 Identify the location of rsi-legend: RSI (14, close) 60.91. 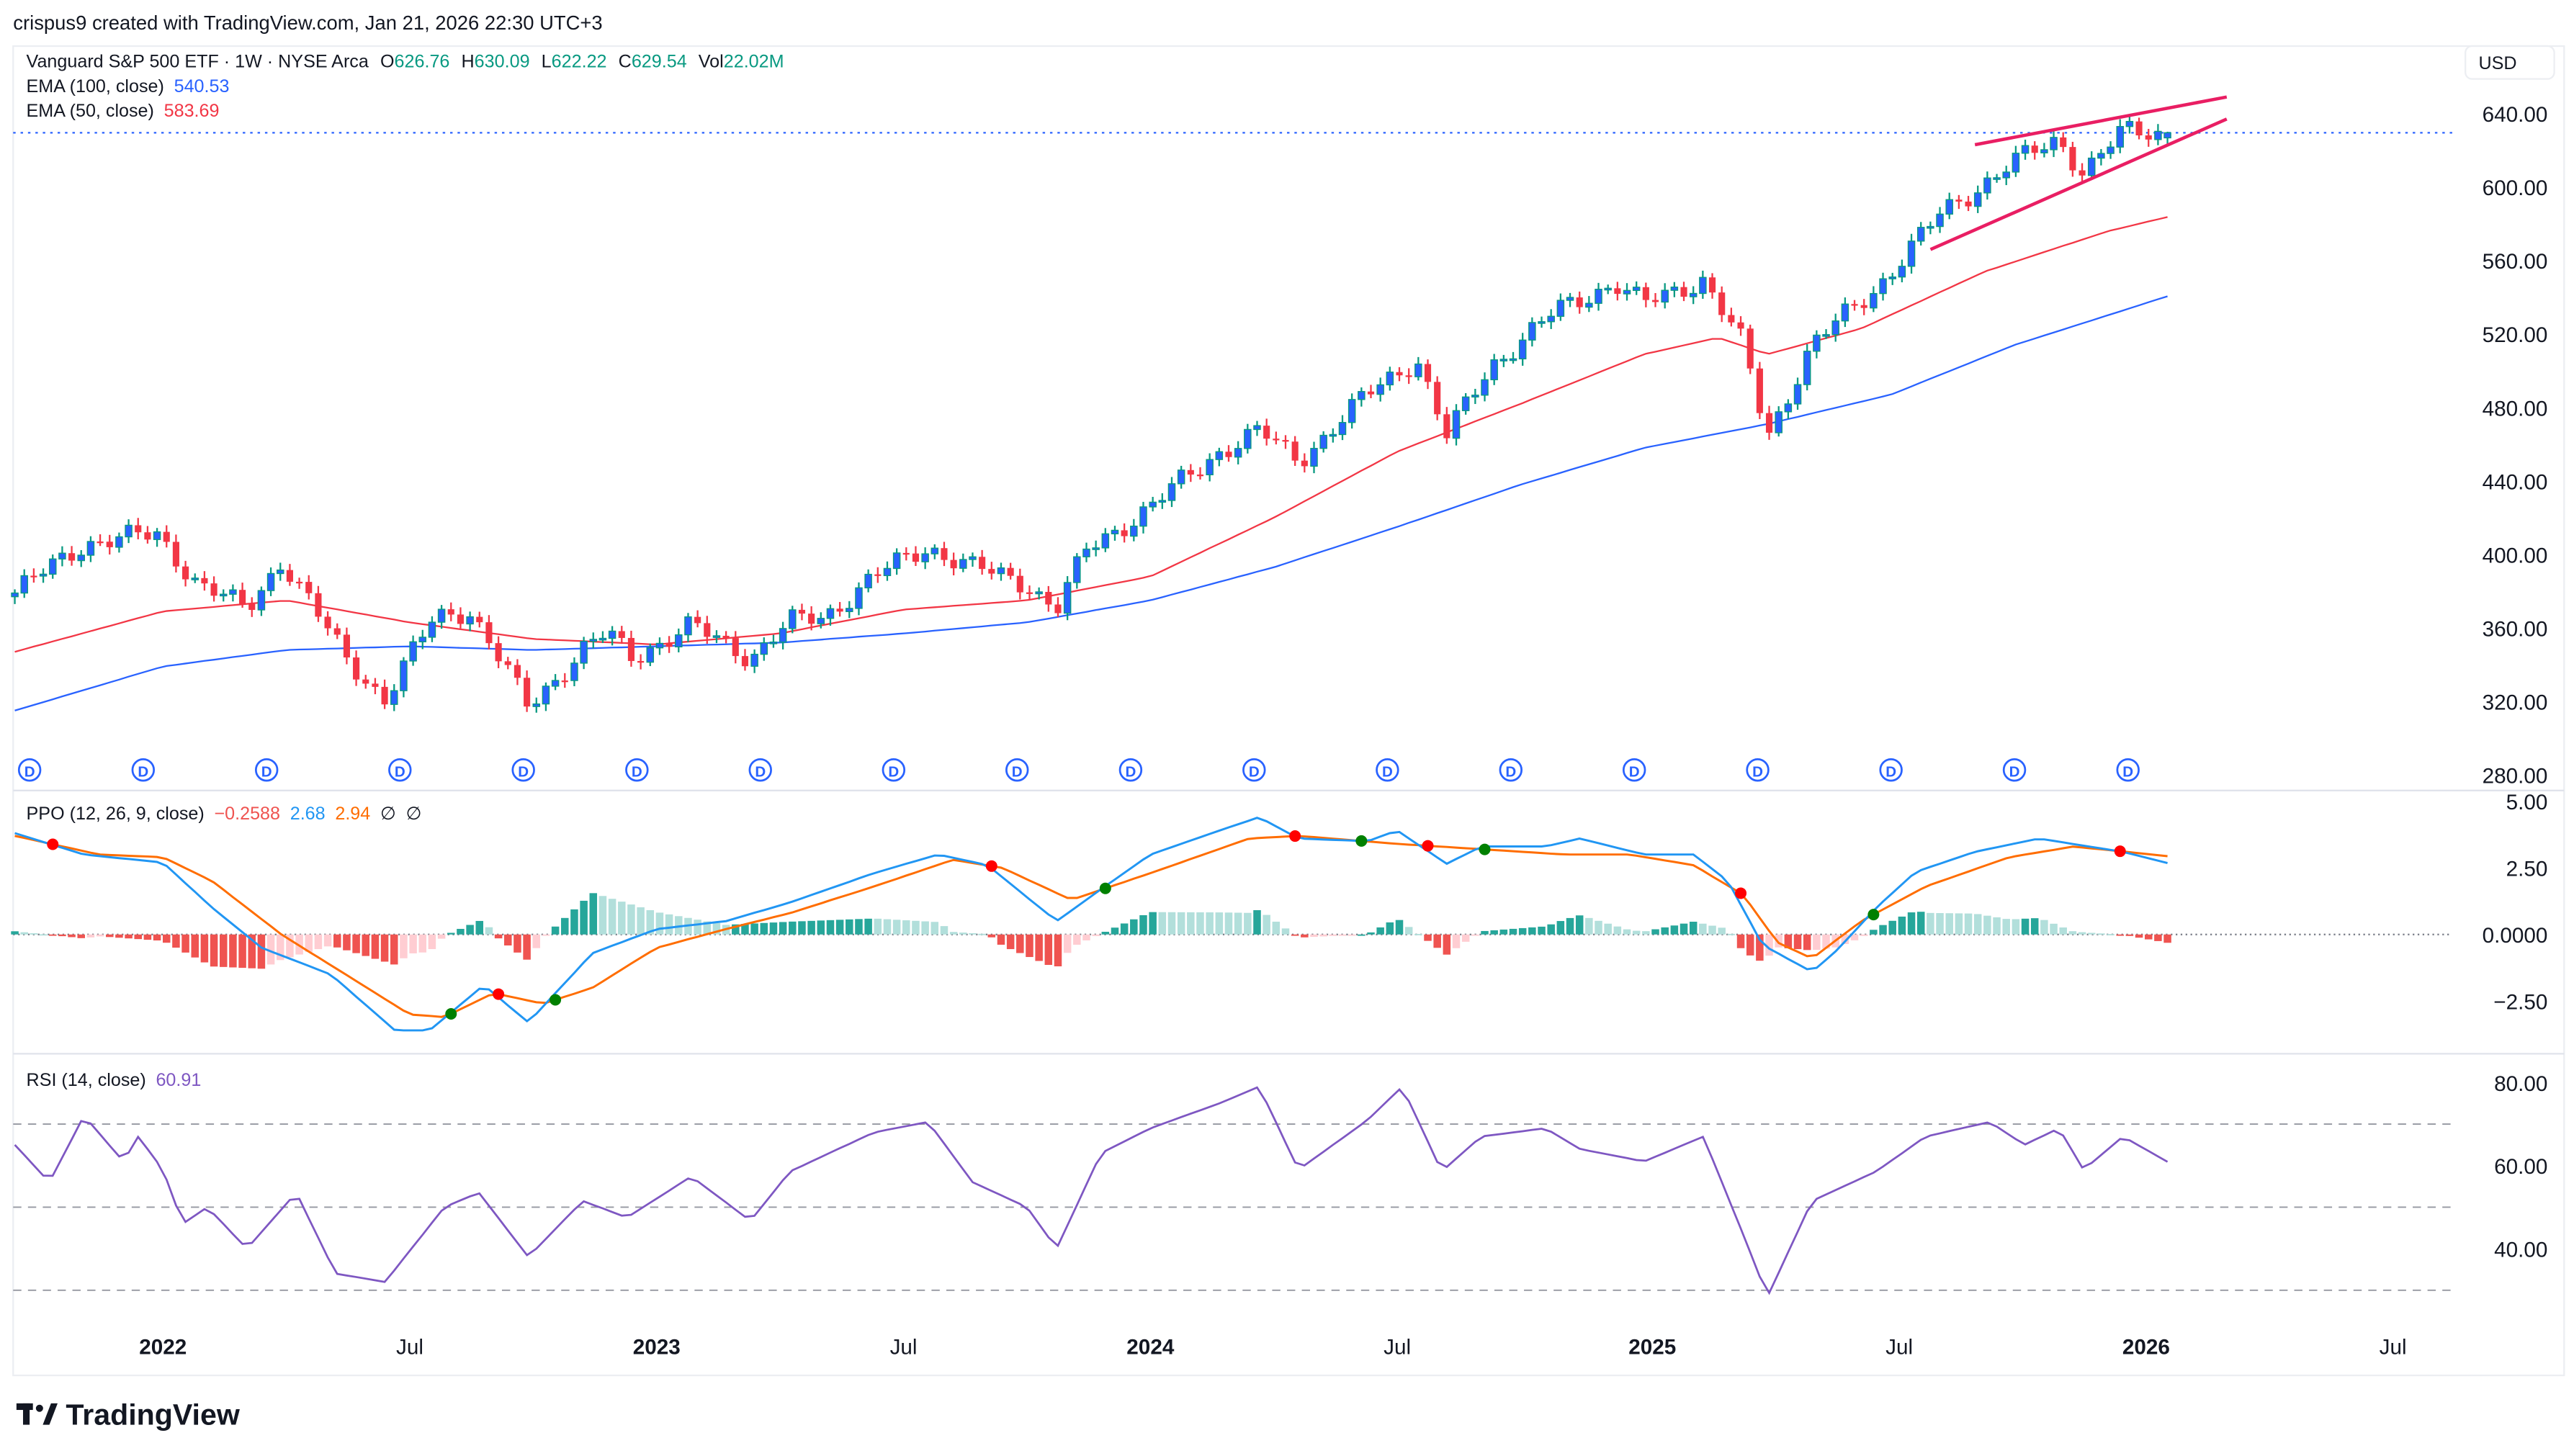
(114, 1080).